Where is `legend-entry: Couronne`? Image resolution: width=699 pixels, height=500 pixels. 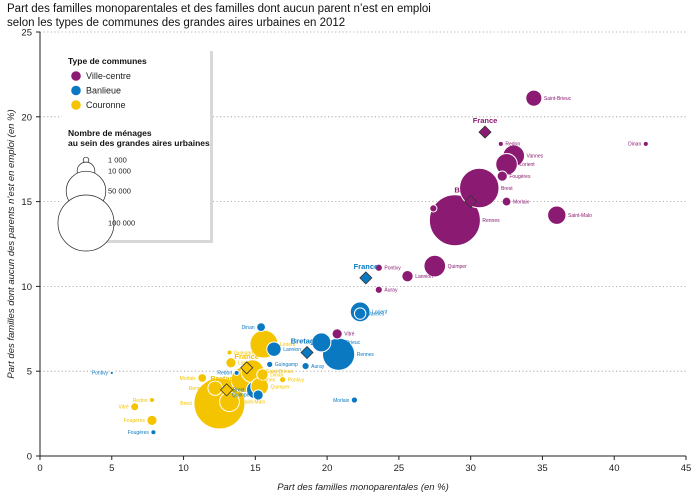 legend-entry: Couronne is located at coordinates (106, 105).